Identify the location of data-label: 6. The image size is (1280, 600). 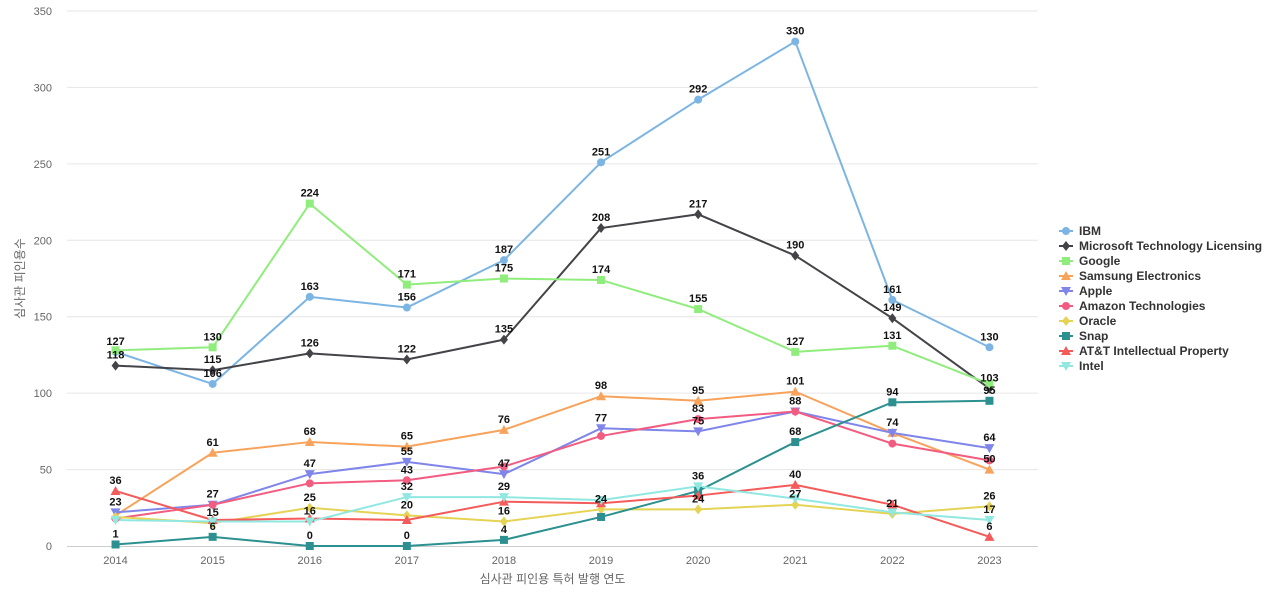
(989, 527).